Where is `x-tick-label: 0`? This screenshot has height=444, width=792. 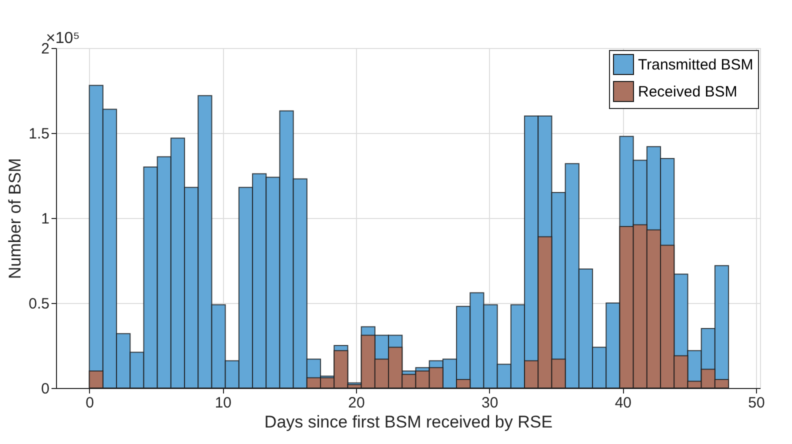
x-tick-label: 0 is located at coordinates (90, 403).